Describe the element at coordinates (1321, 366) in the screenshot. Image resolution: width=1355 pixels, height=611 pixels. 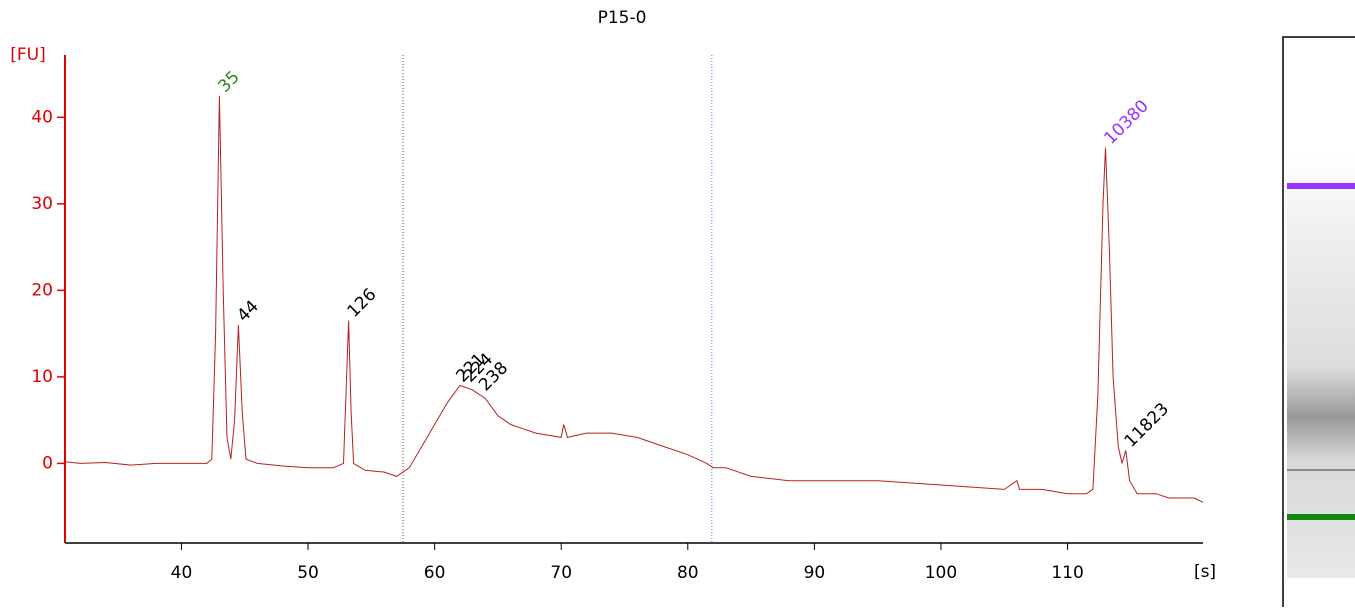
I see `gel-background` at that location.